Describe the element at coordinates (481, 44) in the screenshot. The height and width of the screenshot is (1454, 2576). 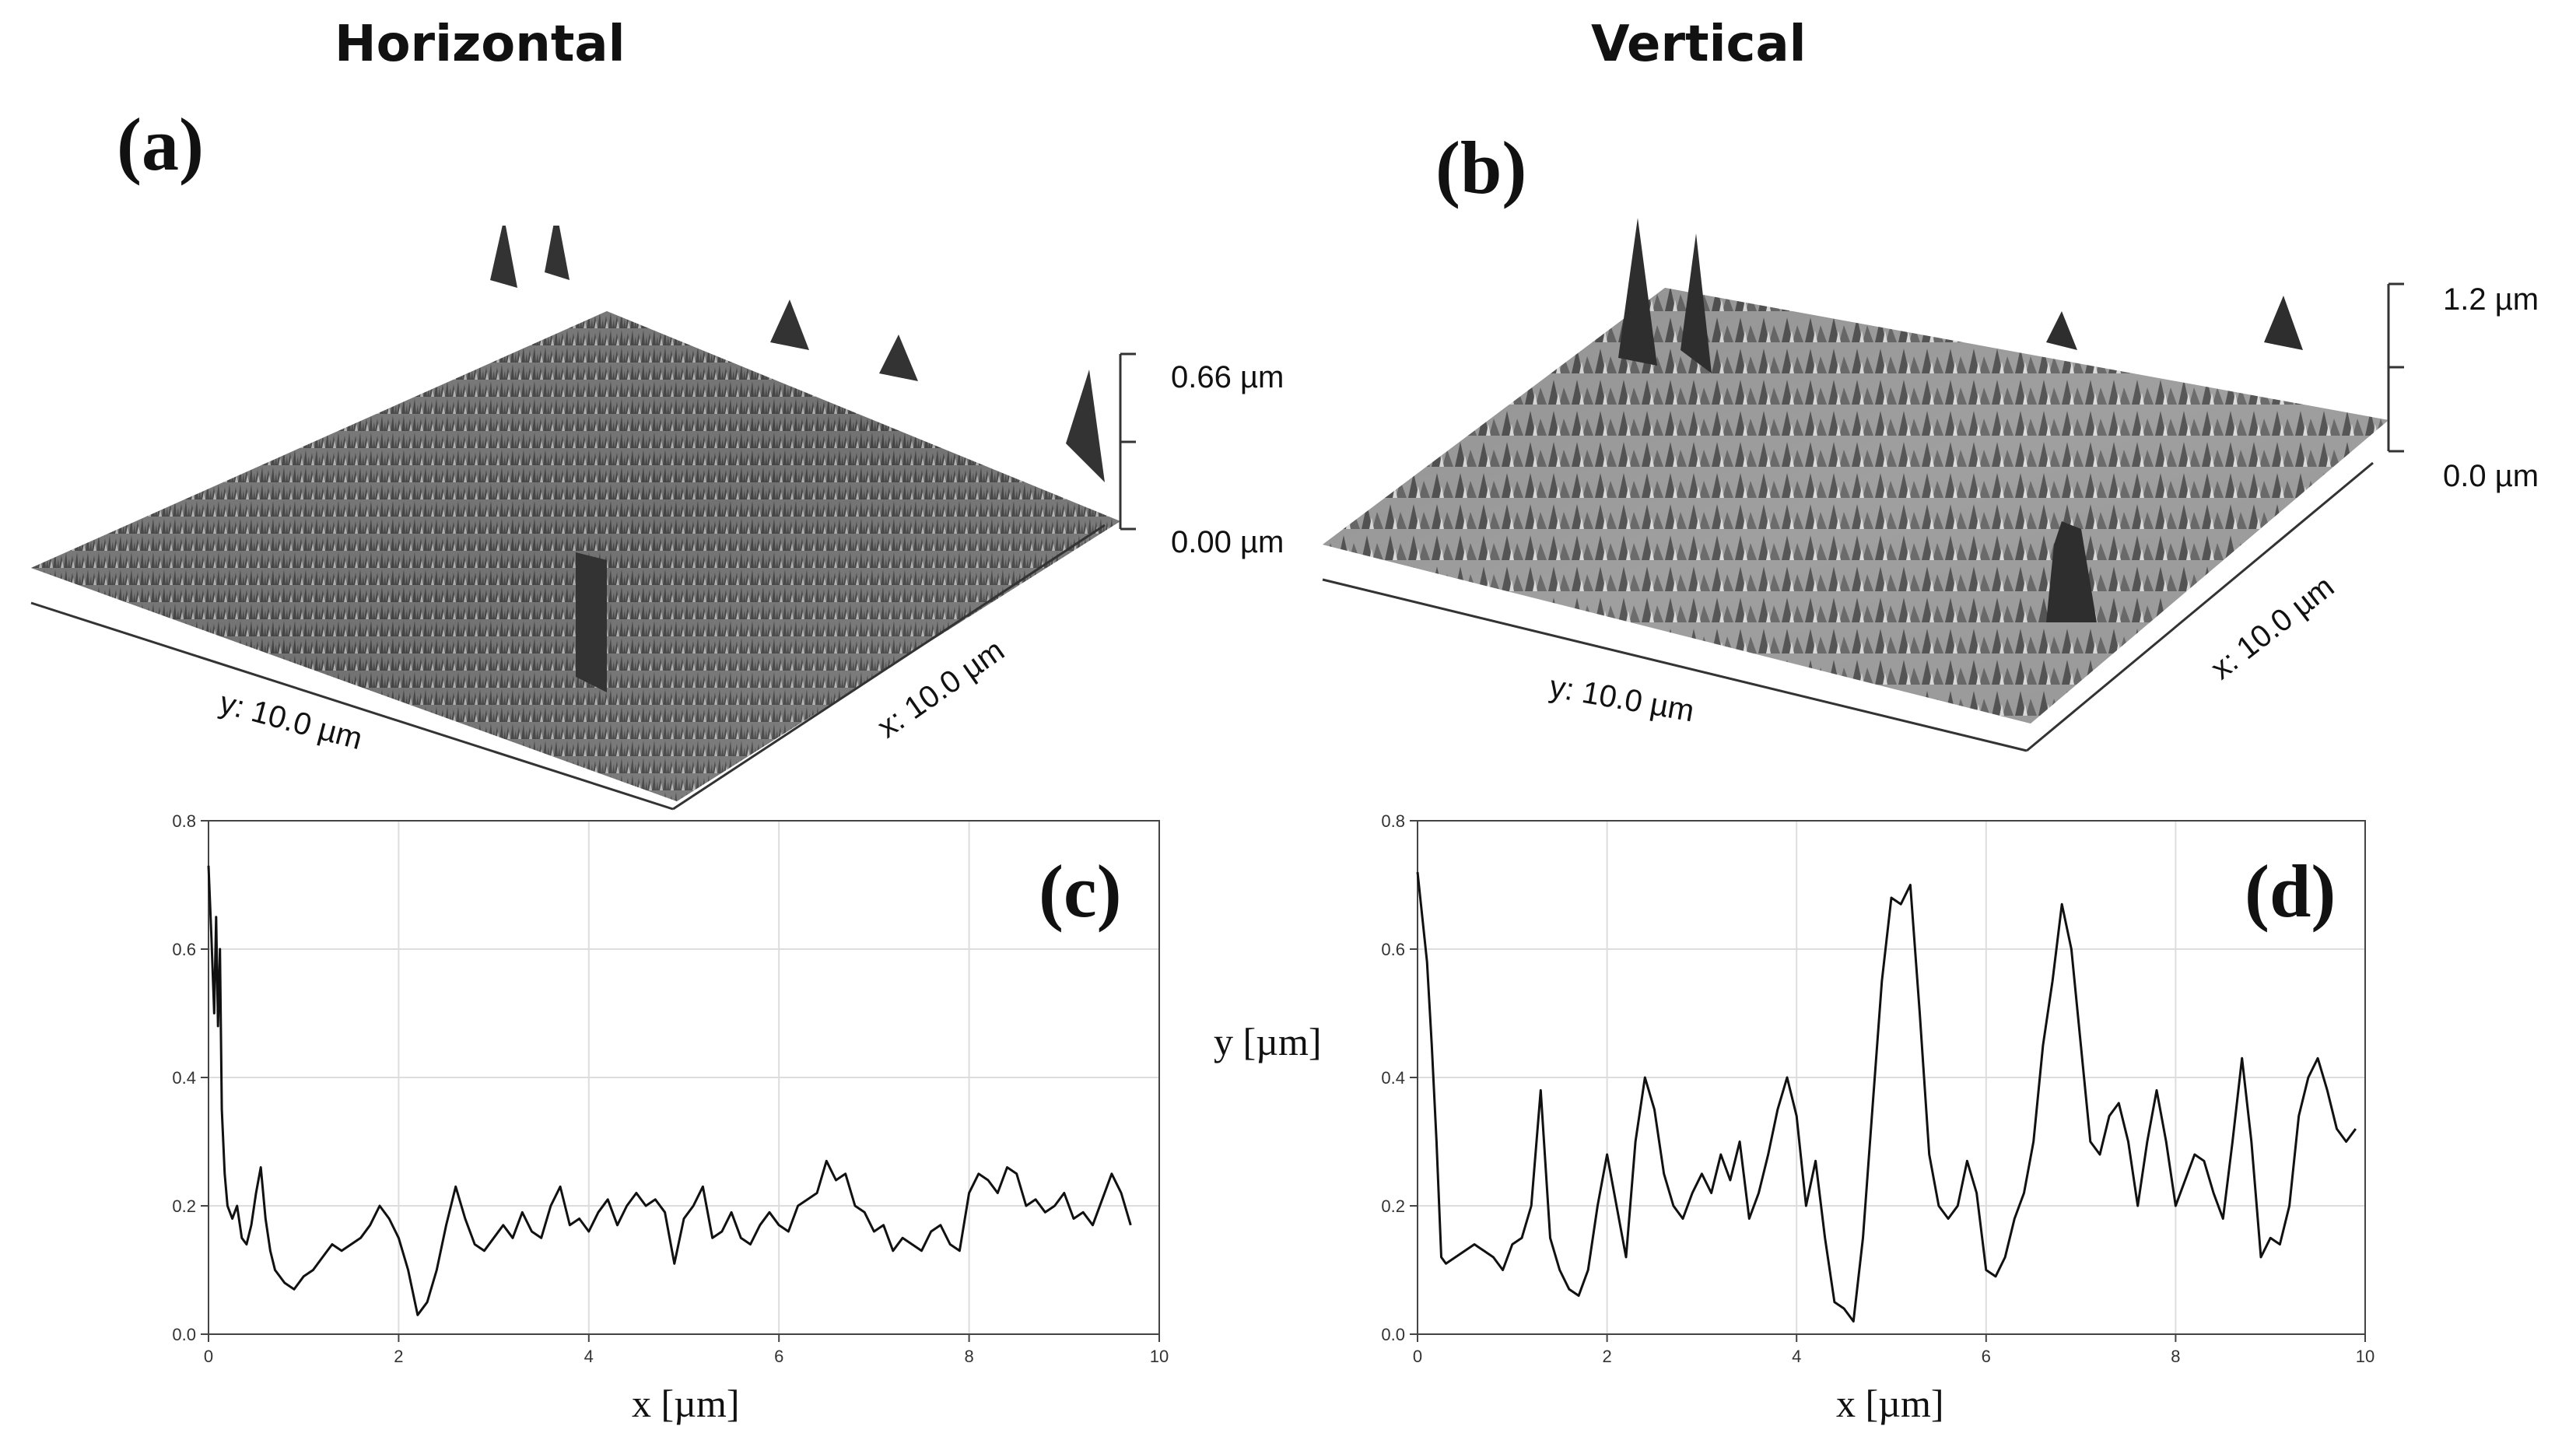
I see `column-title-horizontal: Horizontal` at that location.